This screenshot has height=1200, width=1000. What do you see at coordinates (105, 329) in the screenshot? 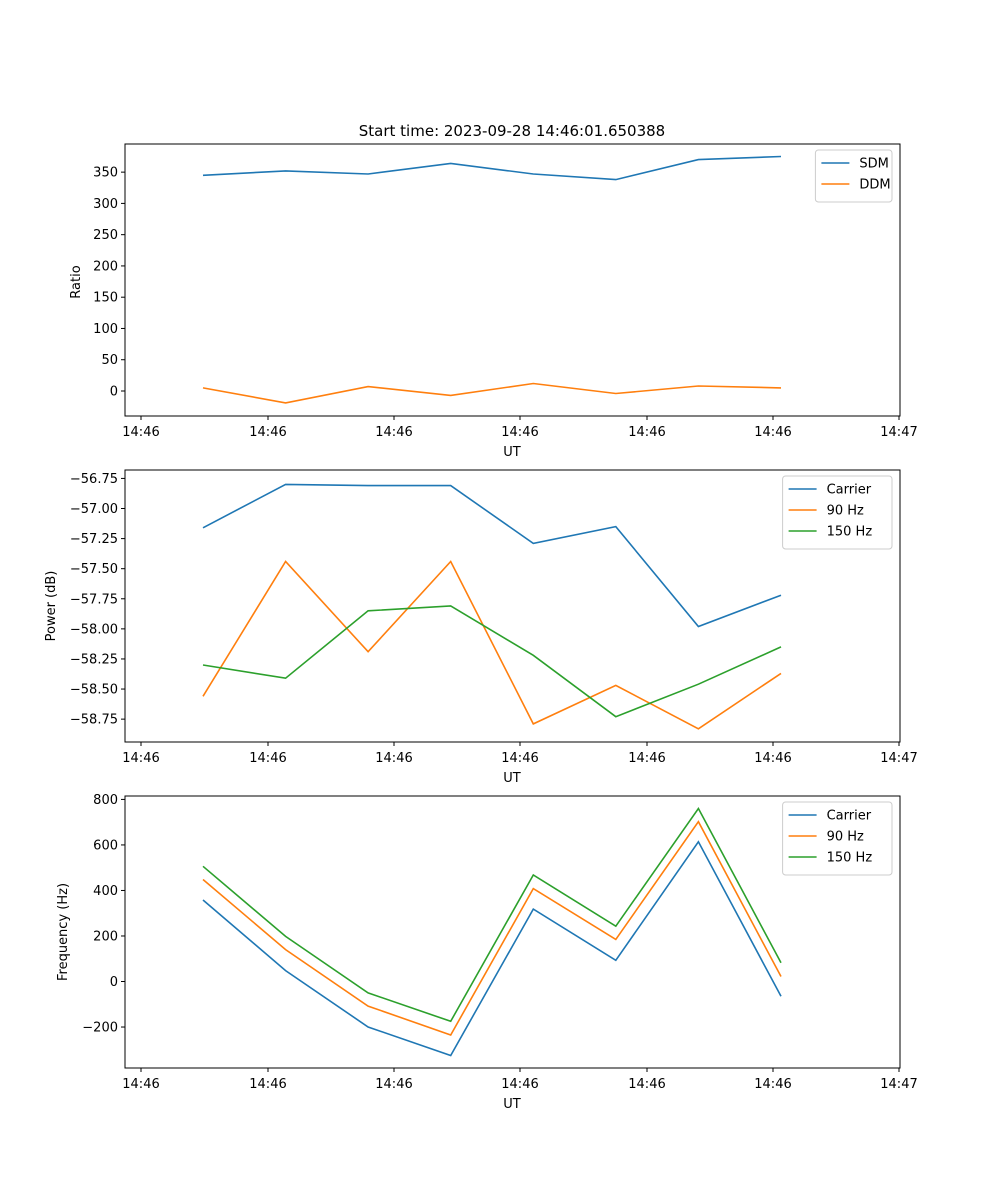
I see `ratio-y-tick-label: 100` at bounding box center [105, 329].